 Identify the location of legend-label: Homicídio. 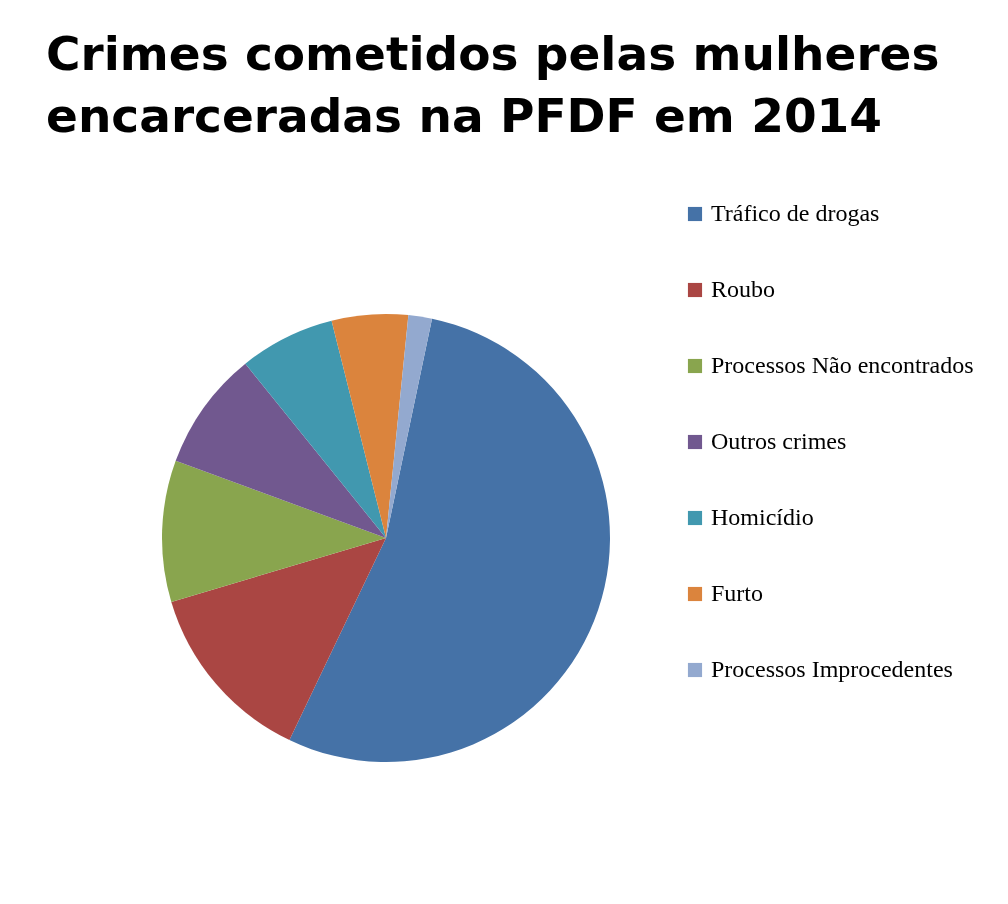
(762, 517).